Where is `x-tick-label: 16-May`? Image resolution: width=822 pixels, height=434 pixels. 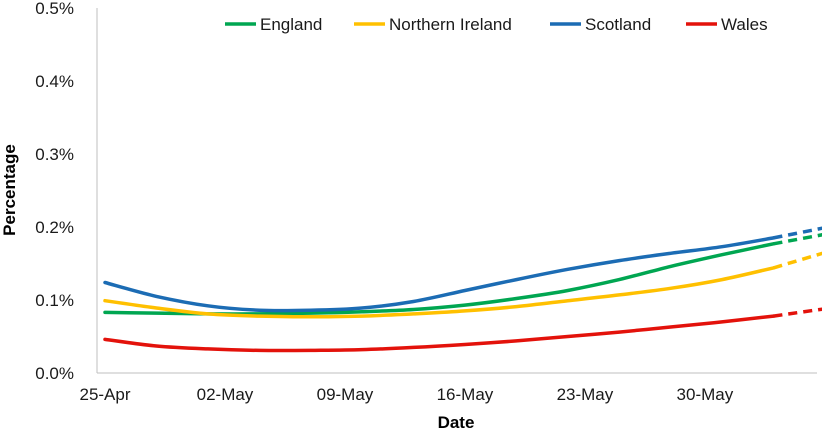 x-tick-label: 16-May is located at coordinates (465, 394).